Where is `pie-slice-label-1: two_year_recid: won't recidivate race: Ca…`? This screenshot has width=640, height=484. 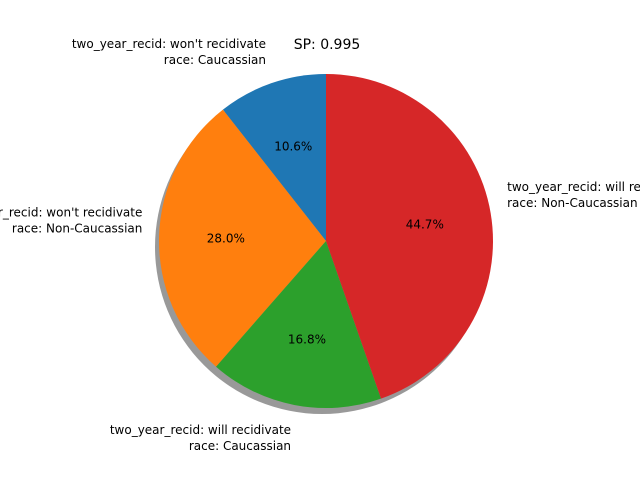
pie-slice-label-1: two_year_recid: won't recidivate race: Ca… is located at coordinates (169, 52).